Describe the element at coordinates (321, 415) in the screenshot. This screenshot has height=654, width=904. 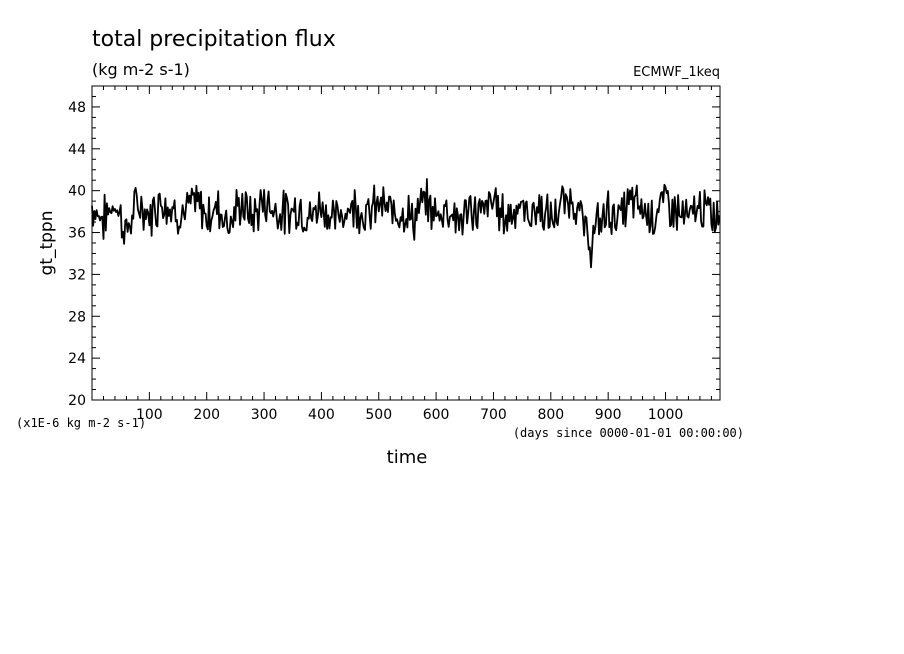
I see `x-tick-label: 400` at that location.